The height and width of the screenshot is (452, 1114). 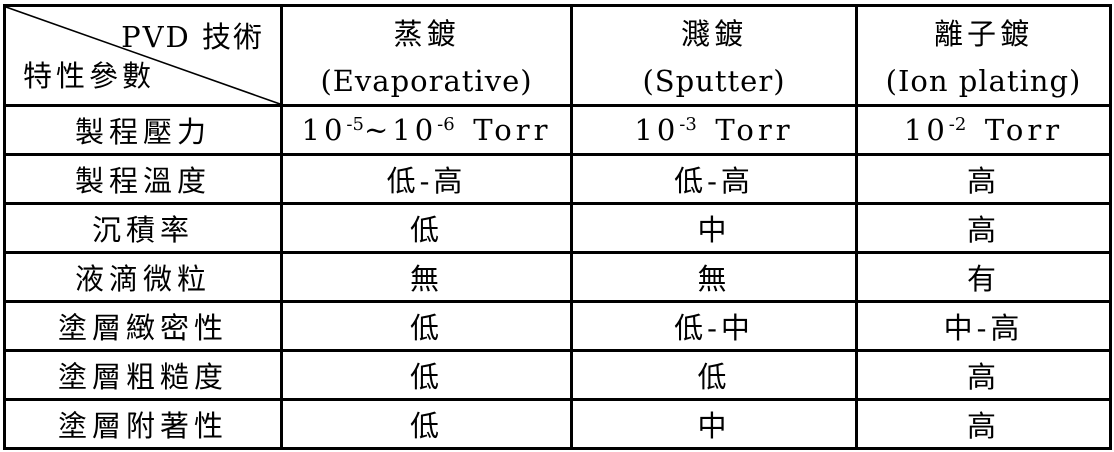 I want to click on superscript-exponent: -5, so click(x=355, y=125).